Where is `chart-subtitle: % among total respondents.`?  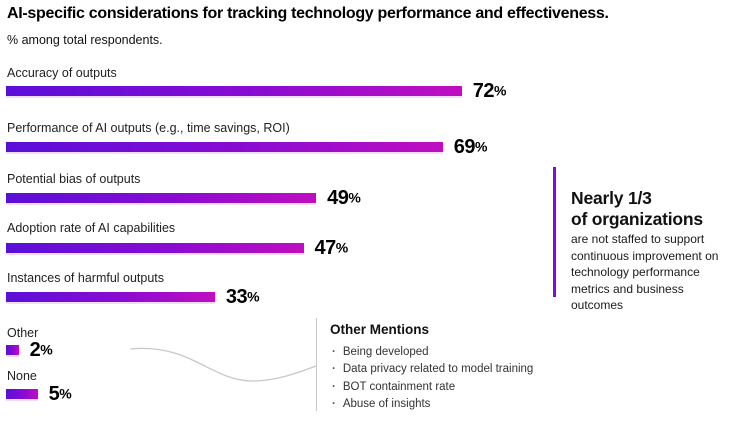
chart-subtitle: % among total respondents. is located at coordinates (85, 40).